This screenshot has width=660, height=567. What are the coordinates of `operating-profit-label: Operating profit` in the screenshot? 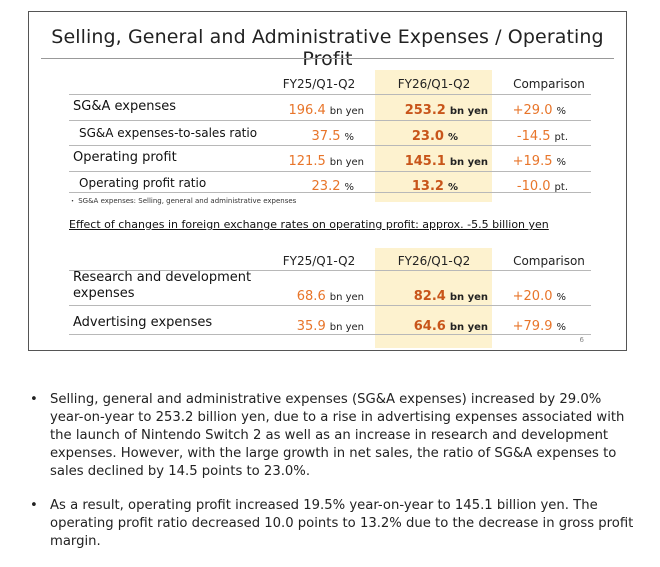 It's located at (125, 157).